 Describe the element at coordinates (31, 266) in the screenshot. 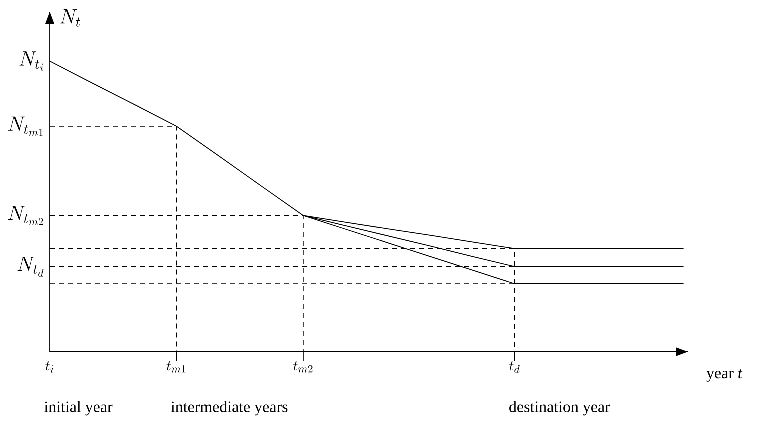

I see `annotation: $N_{t_d}$` at that location.